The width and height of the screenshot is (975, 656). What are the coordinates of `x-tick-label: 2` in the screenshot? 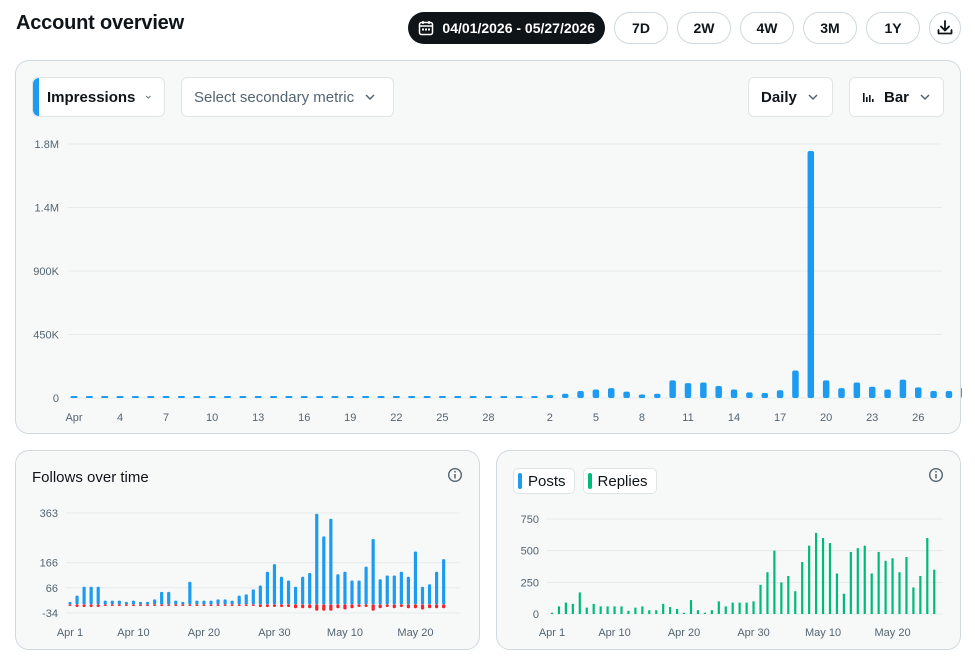 It's located at (550, 418).